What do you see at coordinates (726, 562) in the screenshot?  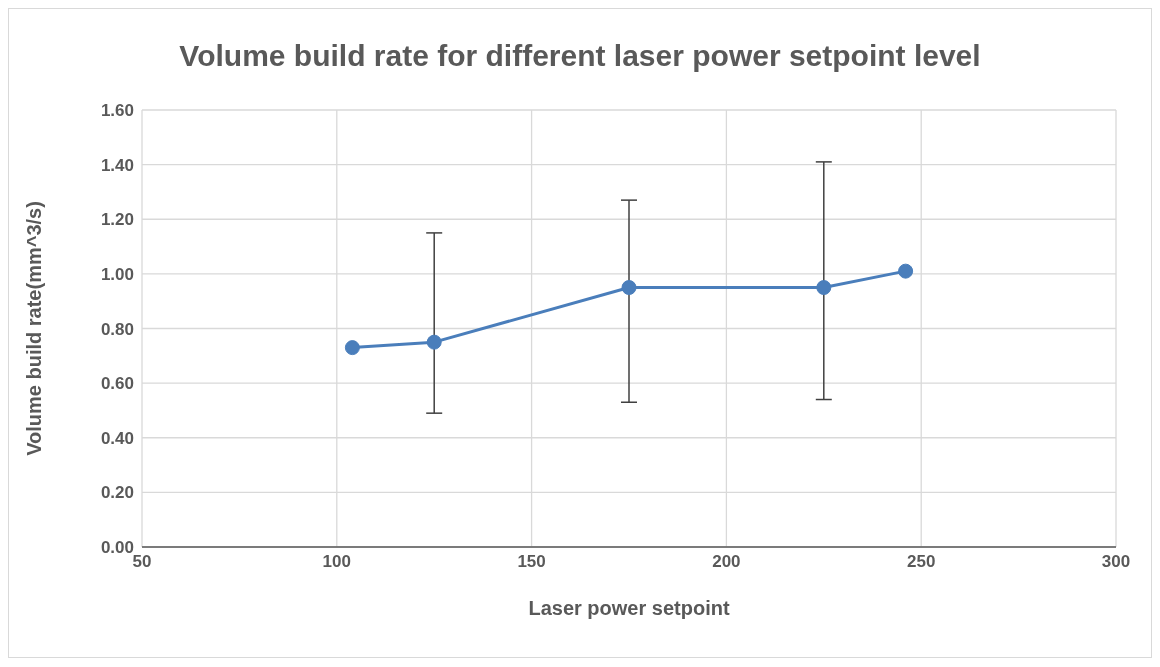 I see `x-tick-label: 200` at bounding box center [726, 562].